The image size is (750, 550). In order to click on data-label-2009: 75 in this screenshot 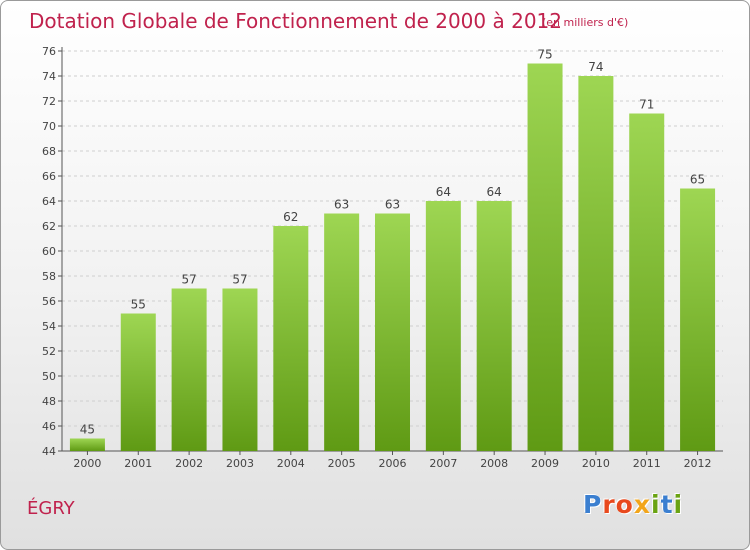, I will do `click(544, 55)`.